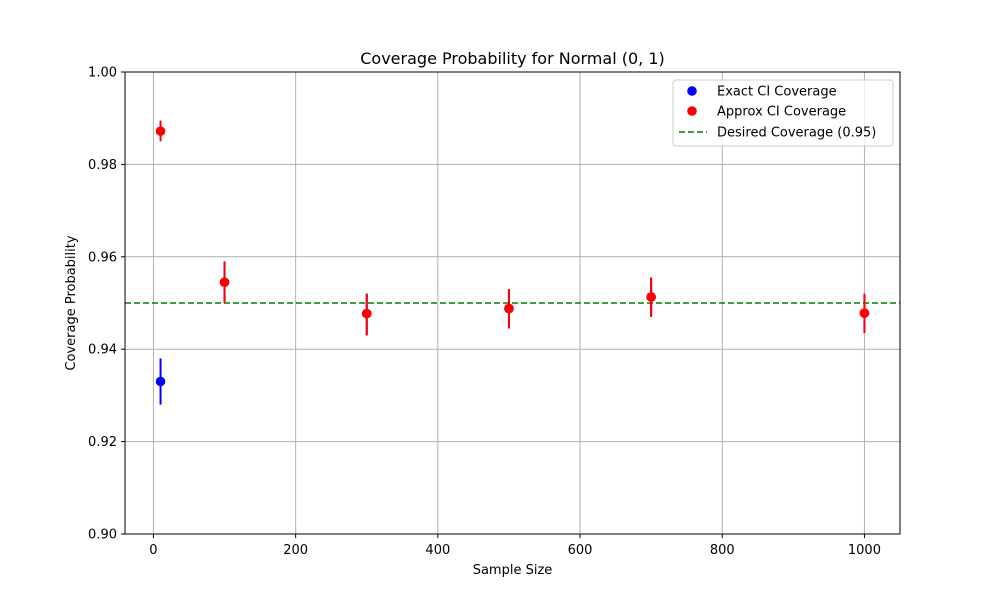 This screenshot has width=1000, height=604. I want to click on chart-title: Coverage Probability for Normal (0, 1), so click(512, 58).